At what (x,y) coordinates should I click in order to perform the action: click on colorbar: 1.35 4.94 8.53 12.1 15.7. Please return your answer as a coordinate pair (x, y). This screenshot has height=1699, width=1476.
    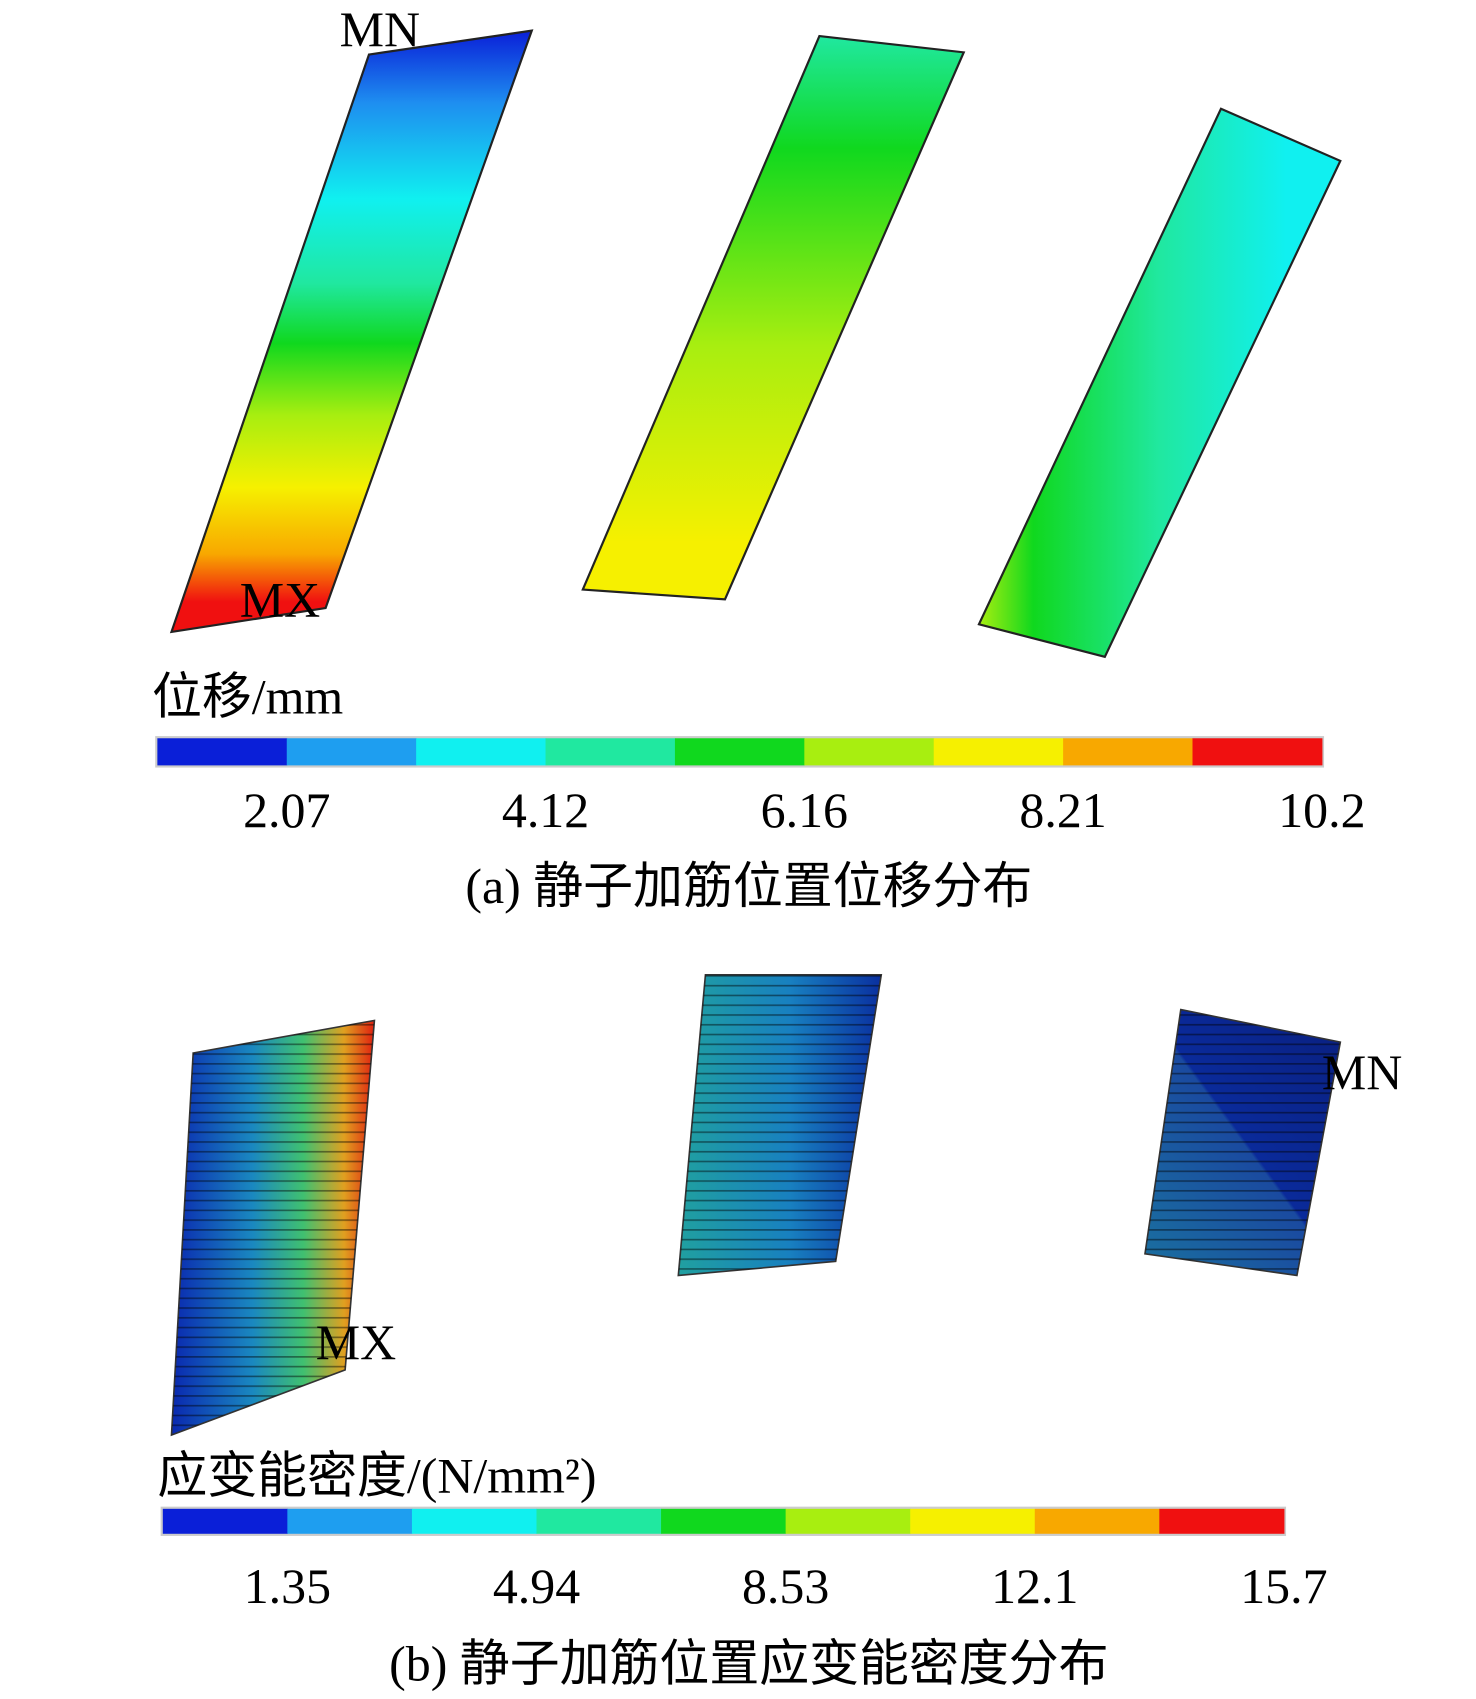
    Looking at the image, I should click on (744, 1560).